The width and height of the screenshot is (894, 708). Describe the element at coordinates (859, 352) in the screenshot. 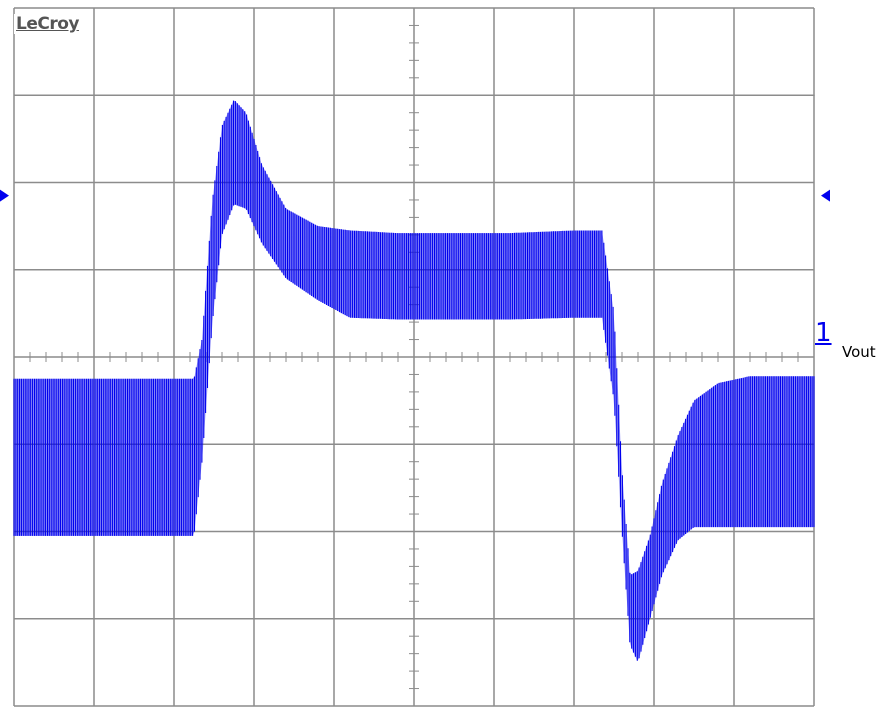

I see `channel-label: Vout` at that location.